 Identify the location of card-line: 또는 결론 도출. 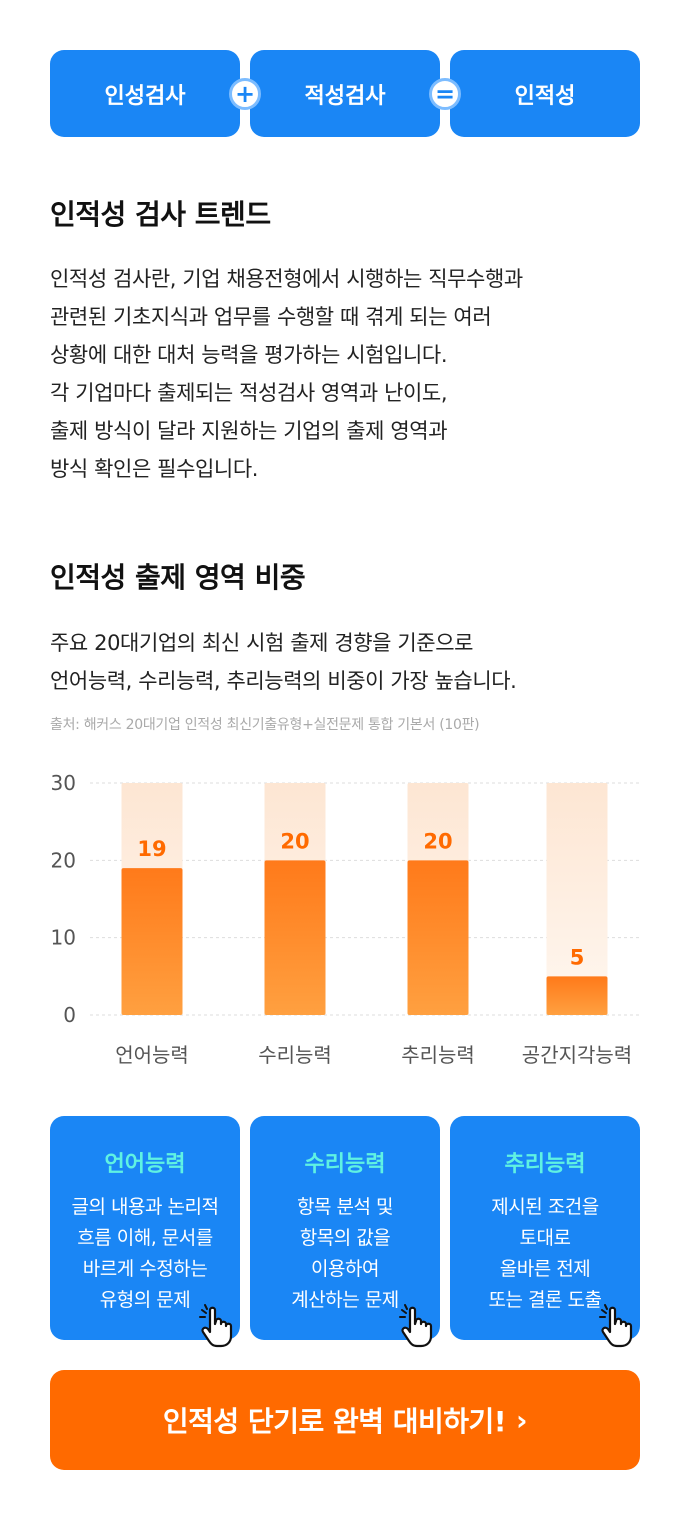
(545, 1300).